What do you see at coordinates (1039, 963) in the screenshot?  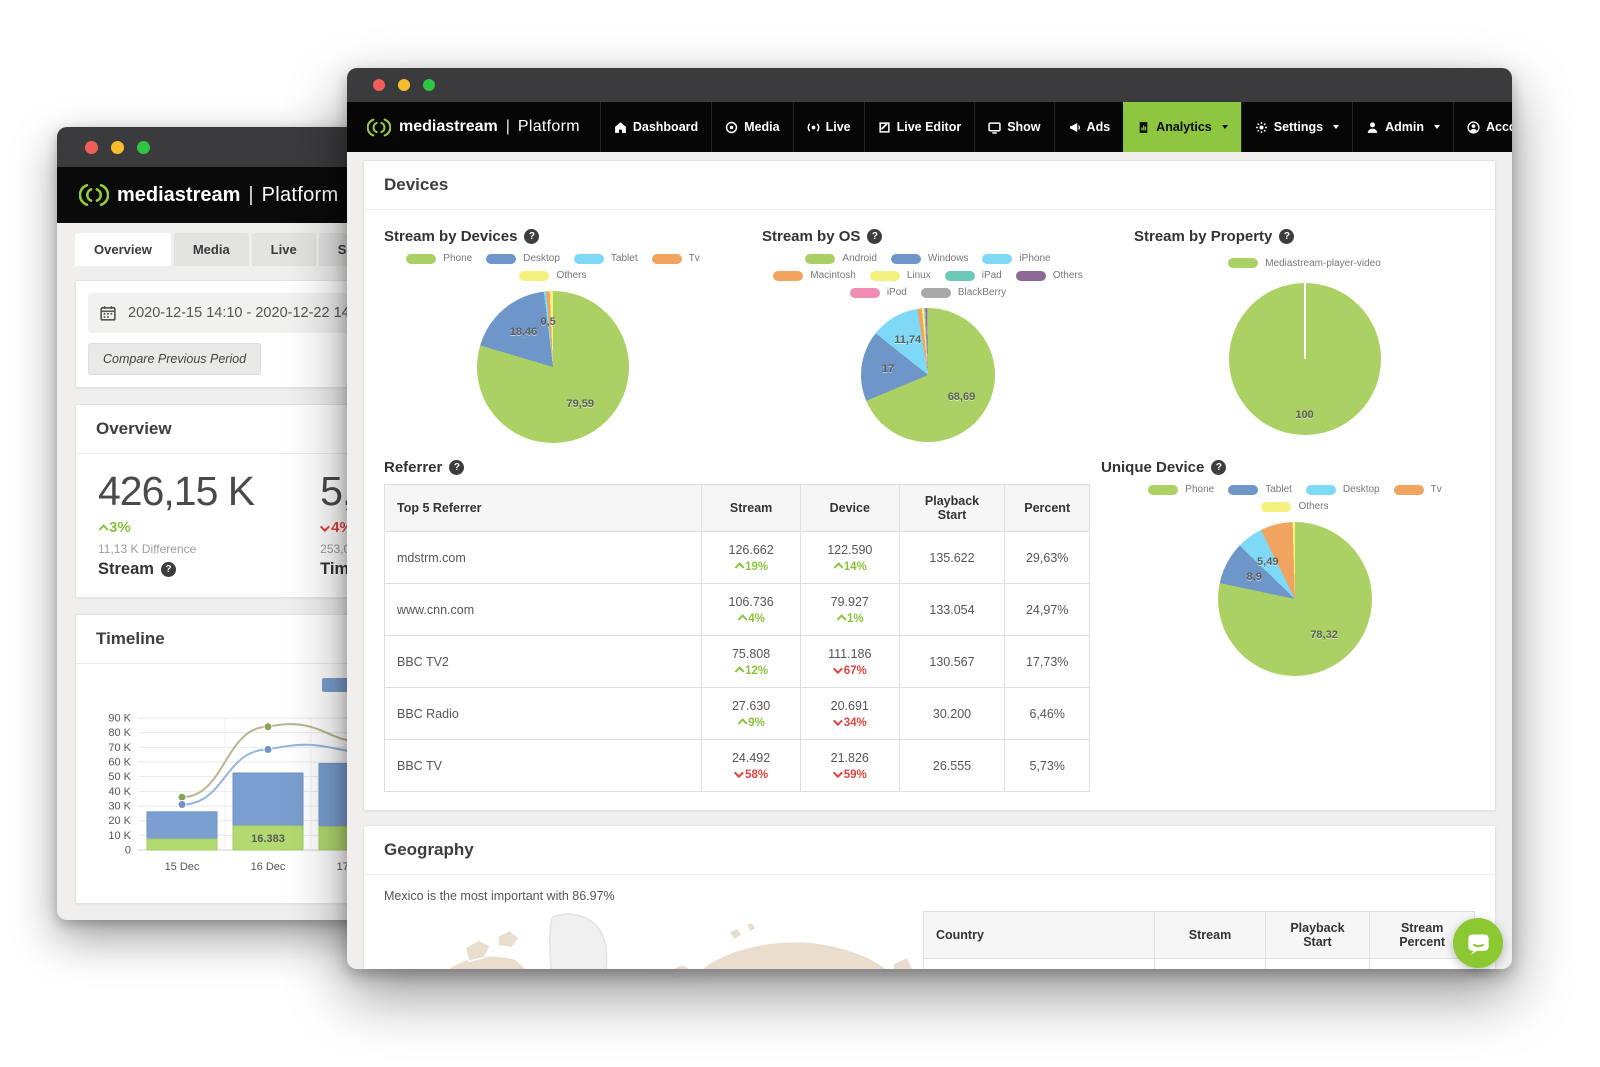 I see `row-name: Mexico` at bounding box center [1039, 963].